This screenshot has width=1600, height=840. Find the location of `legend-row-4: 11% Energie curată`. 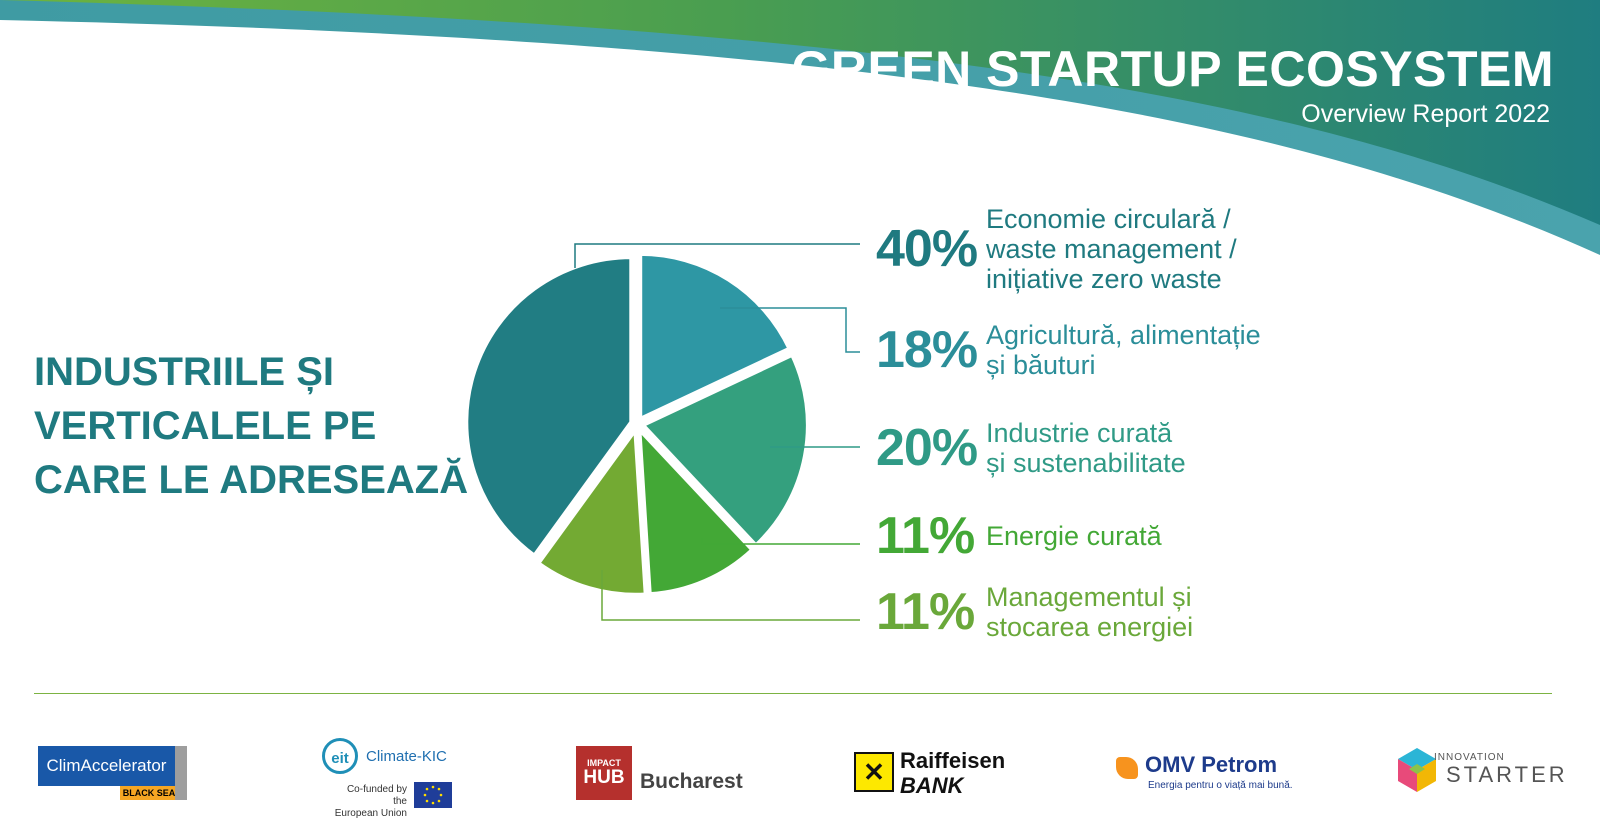

legend-row-4: 11% Energie curată is located at coordinates (1096, 536).